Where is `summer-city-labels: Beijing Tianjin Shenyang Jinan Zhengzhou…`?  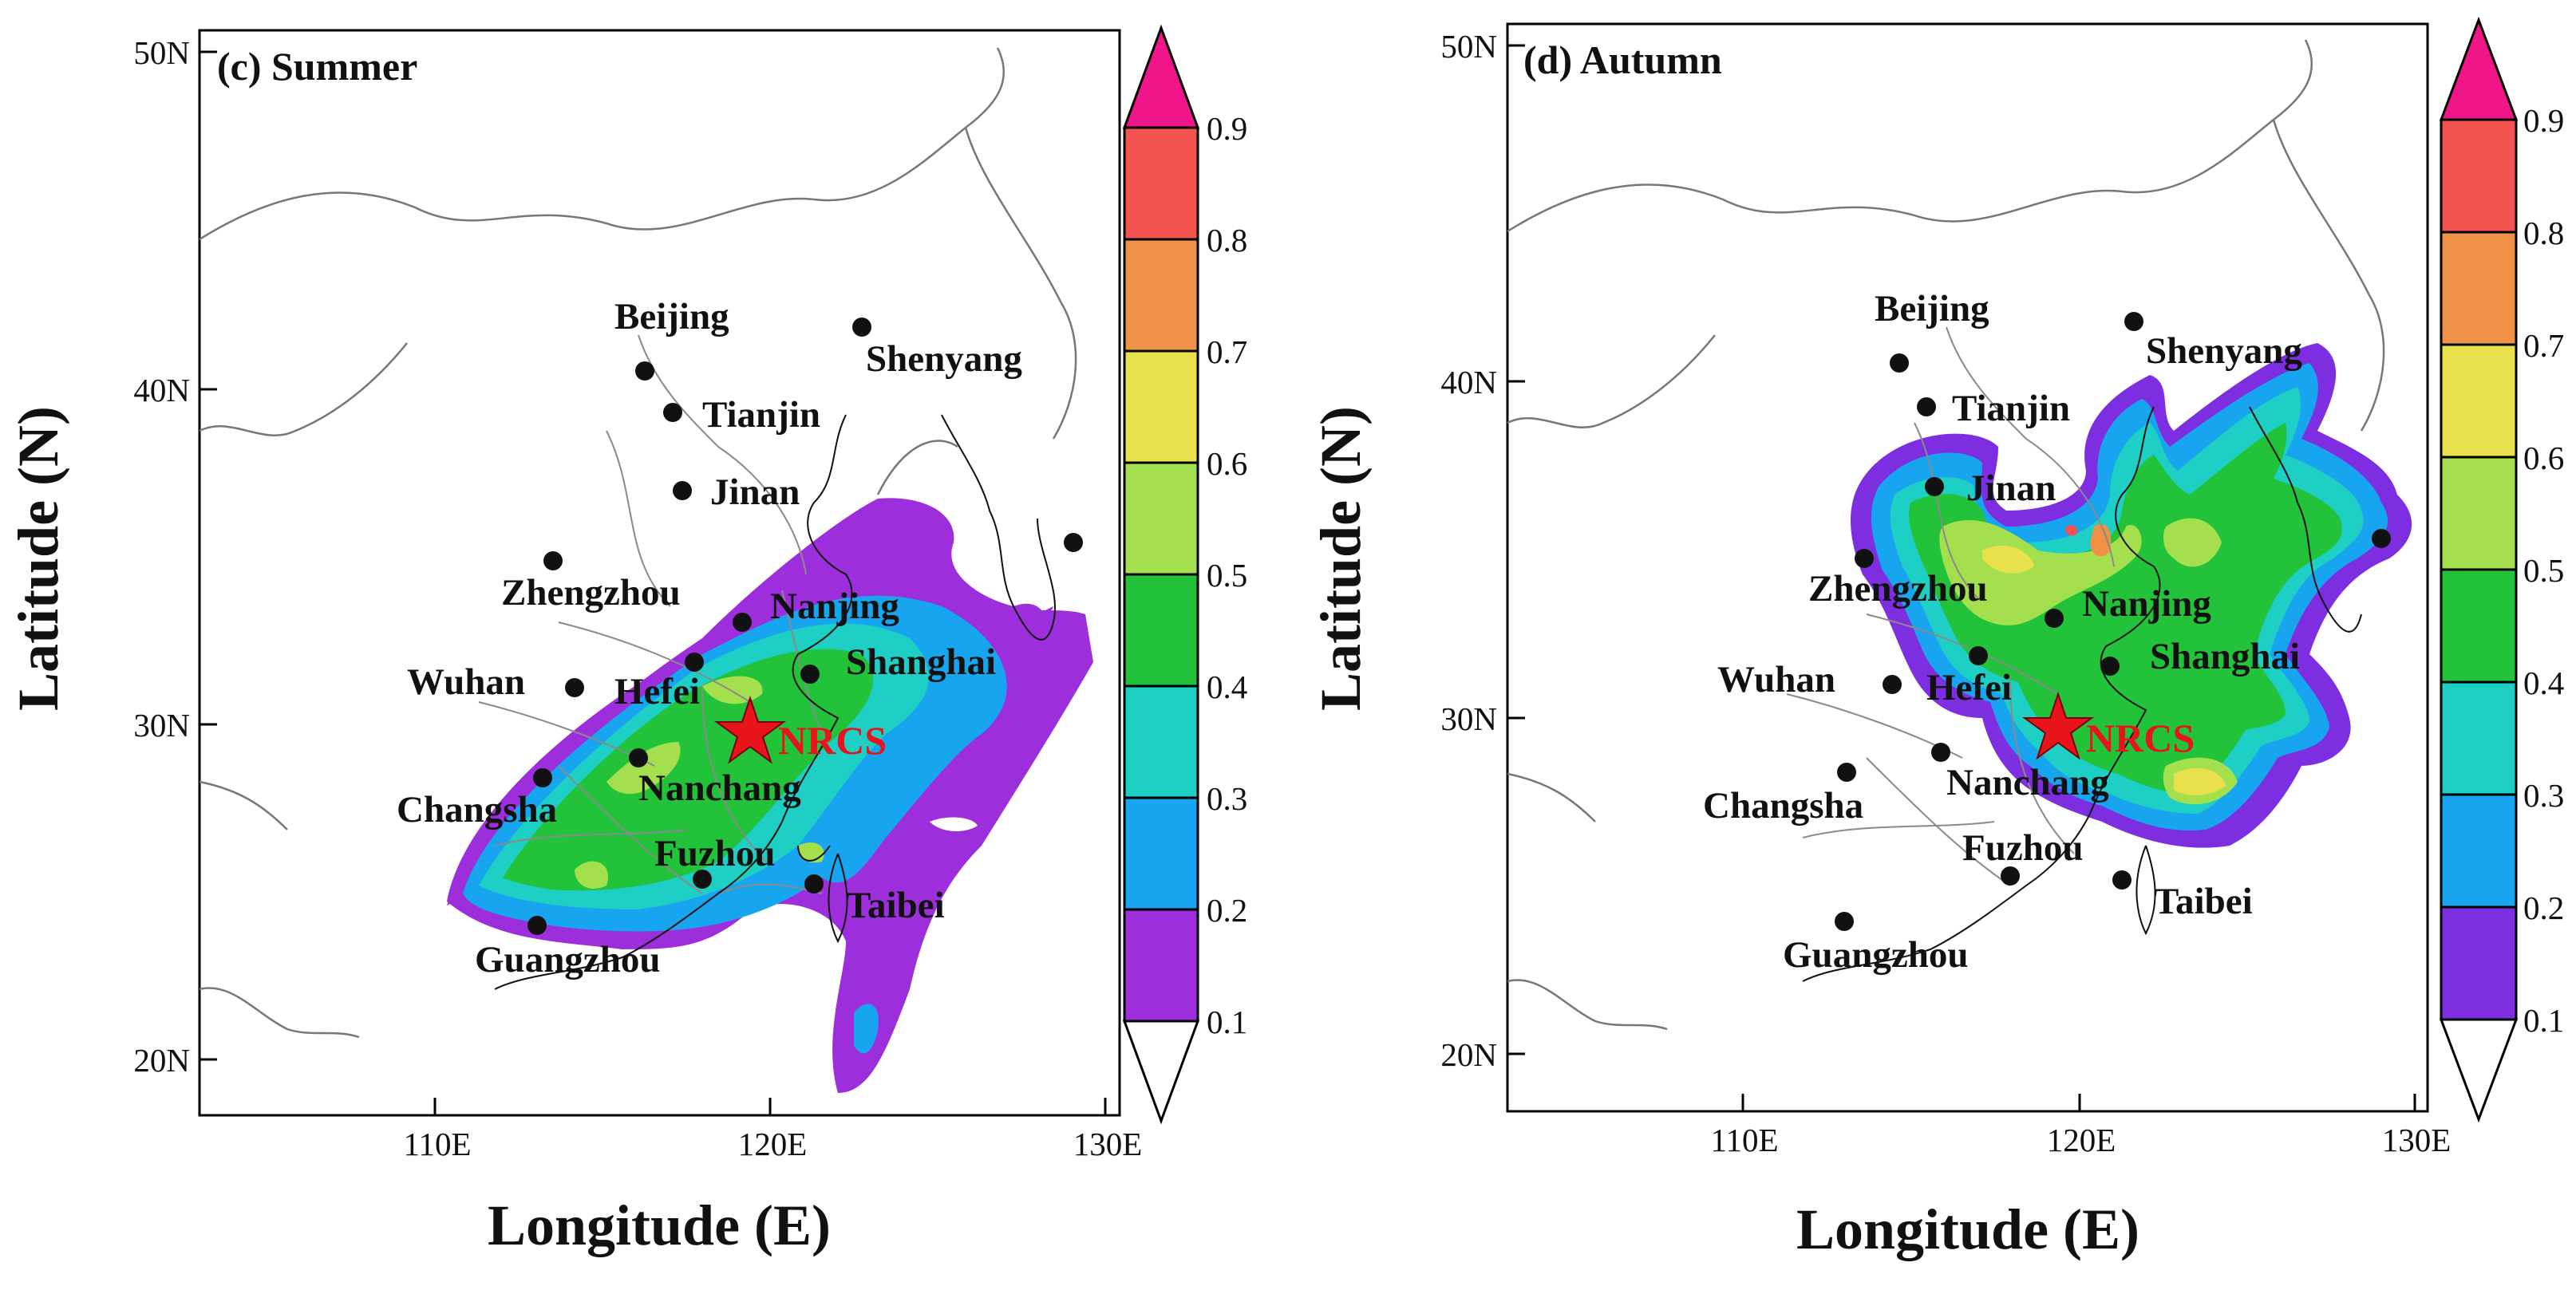 summer-city-labels: Beijing Tianjin Shenyang Jinan Zhengzhou… is located at coordinates (709, 638).